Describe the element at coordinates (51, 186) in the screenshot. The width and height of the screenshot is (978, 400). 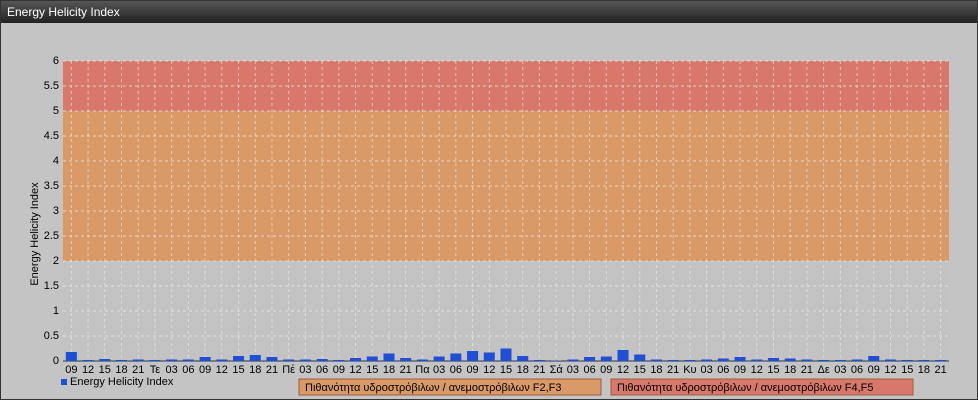
I see `y-tick-label: 3.5` at that location.